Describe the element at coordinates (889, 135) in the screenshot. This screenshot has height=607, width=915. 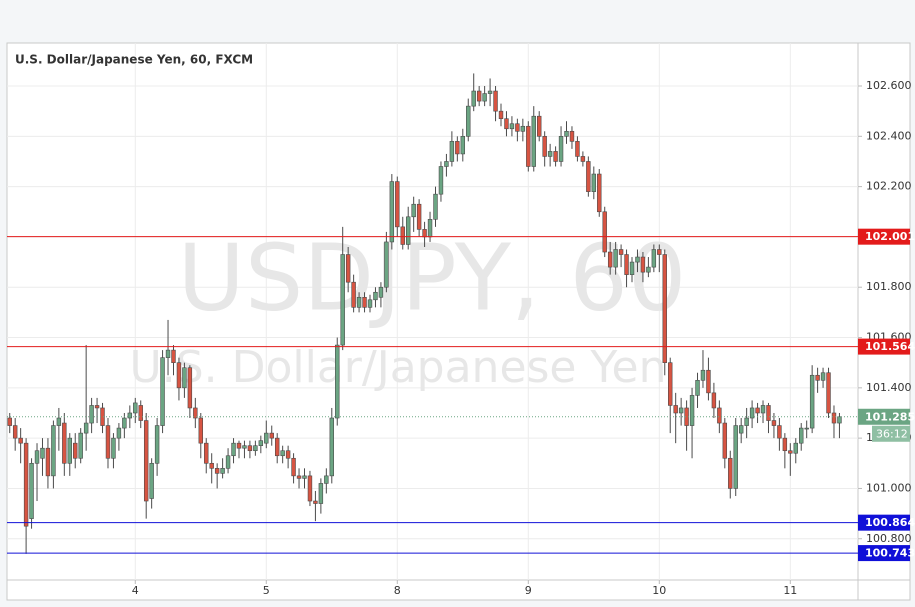
I see `y-tick-label: 102.400` at that location.